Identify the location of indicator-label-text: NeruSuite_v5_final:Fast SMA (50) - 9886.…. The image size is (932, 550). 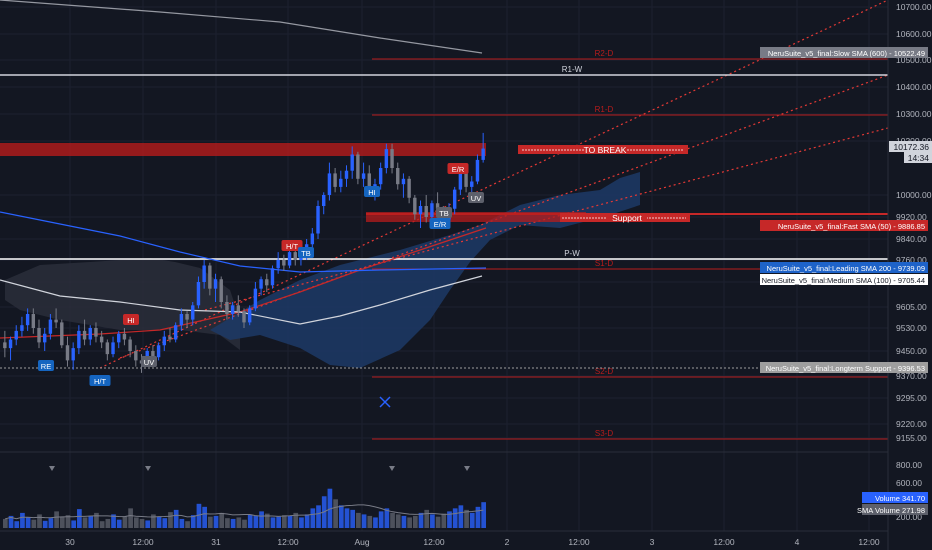
(851, 226).